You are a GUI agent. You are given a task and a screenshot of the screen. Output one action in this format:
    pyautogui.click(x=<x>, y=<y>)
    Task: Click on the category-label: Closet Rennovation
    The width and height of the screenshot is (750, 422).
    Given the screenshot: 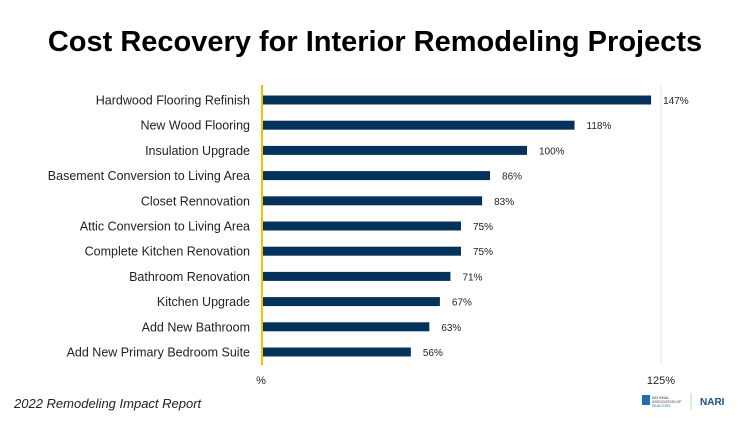 What is the action you would take?
    pyautogui.click(x=195, y=201)
    